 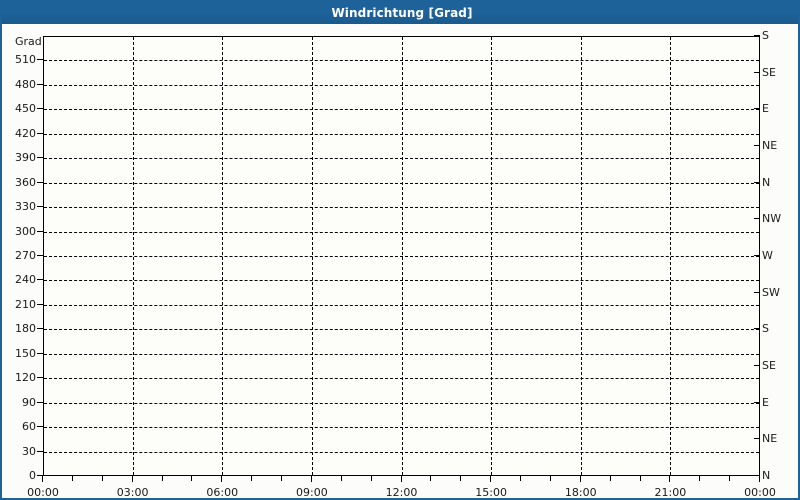 I want to click on y-axis-label-left: 30, so click(x=29, y=451).